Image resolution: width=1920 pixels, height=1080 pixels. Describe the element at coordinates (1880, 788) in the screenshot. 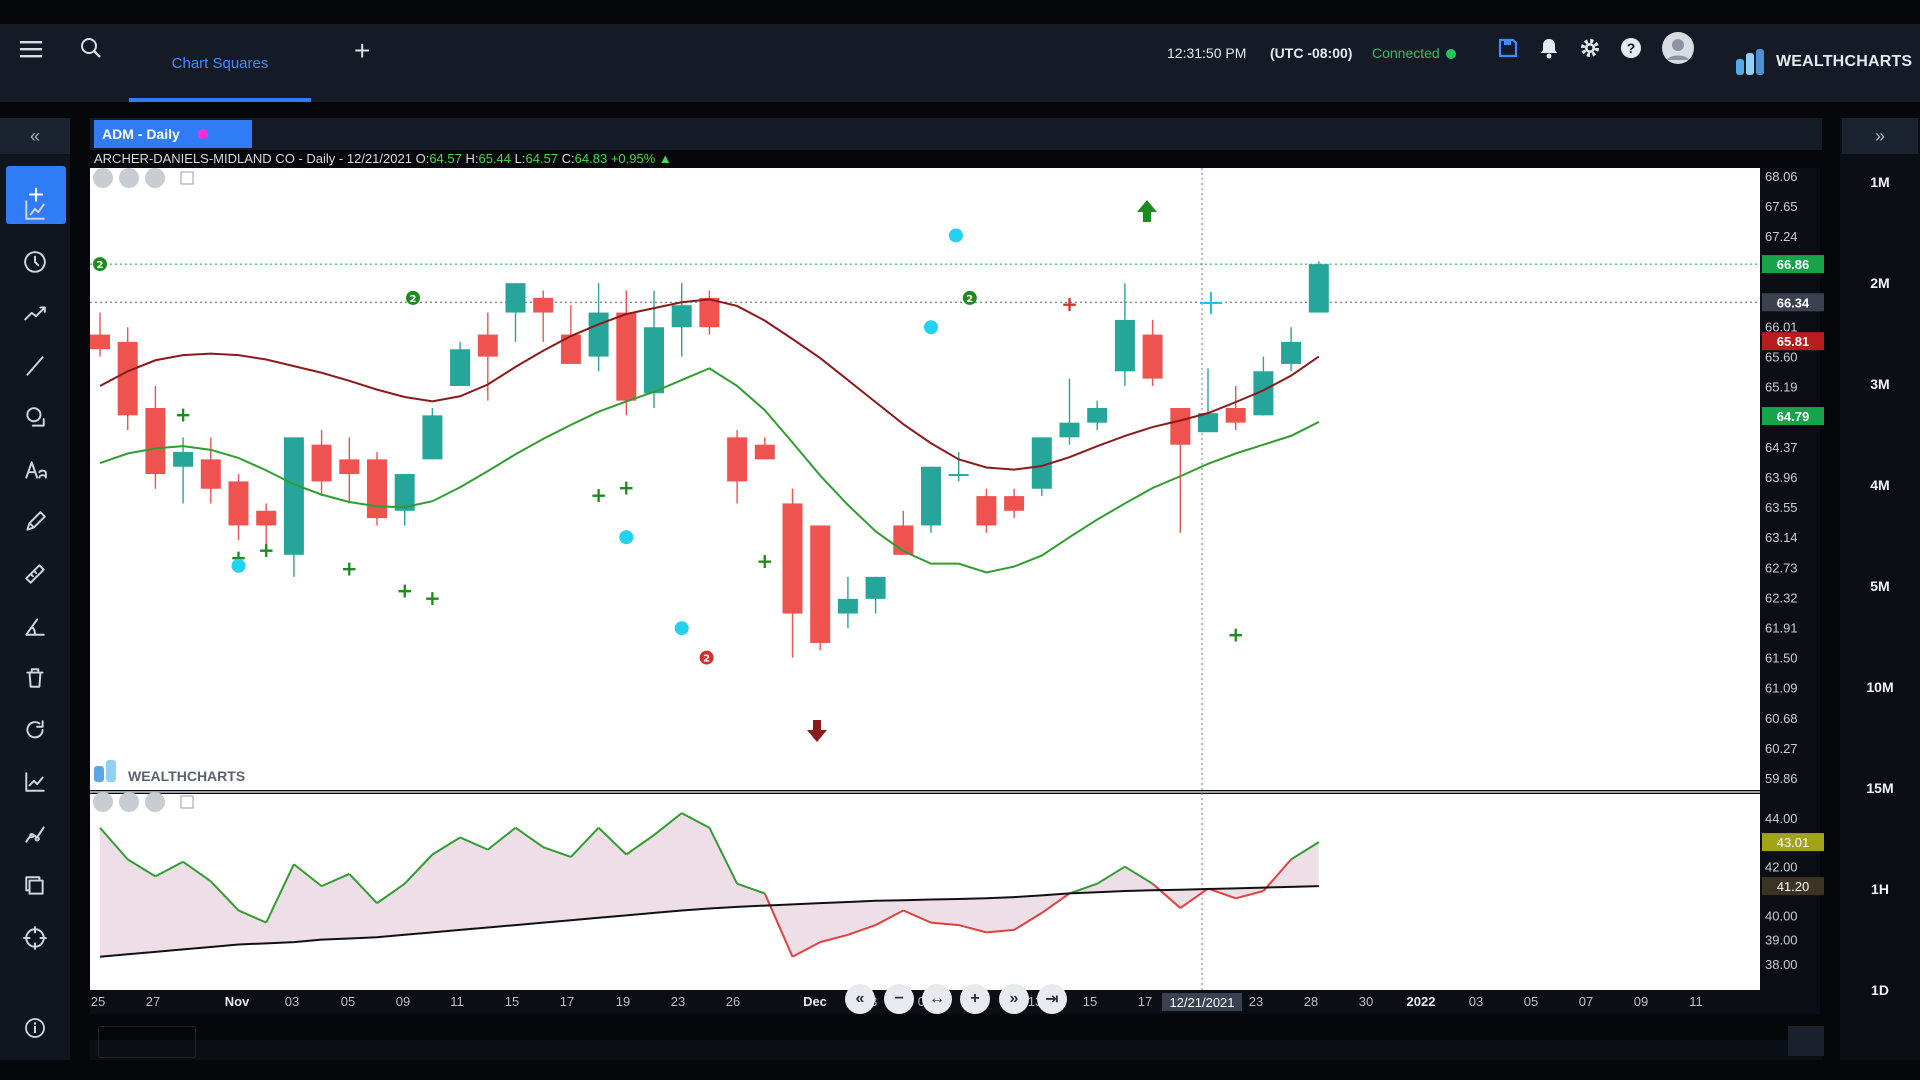

I see `timeframe-15m: 15M` at that location.